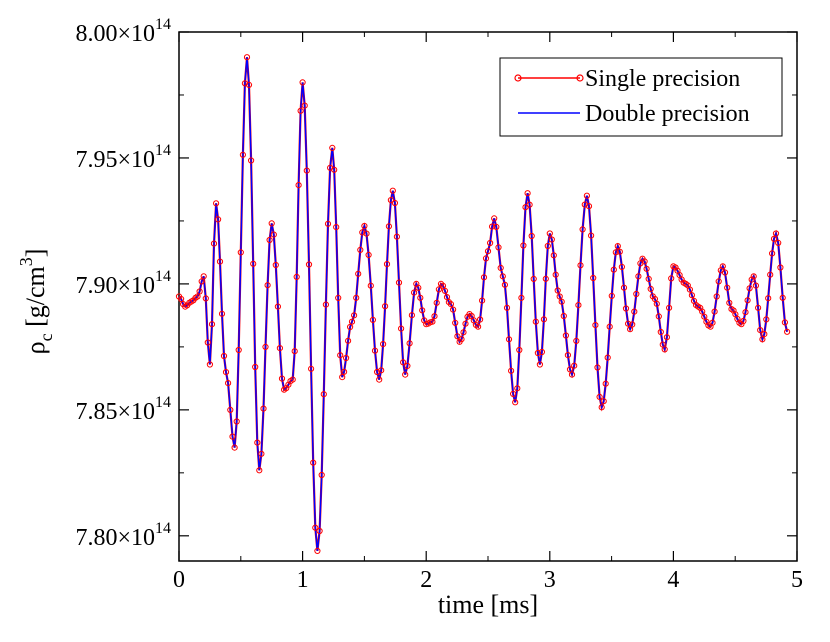 Image resolution: width=830 pixels, height=642 pixels. I want to click on x-tick-label: 2, so click(426, 580).